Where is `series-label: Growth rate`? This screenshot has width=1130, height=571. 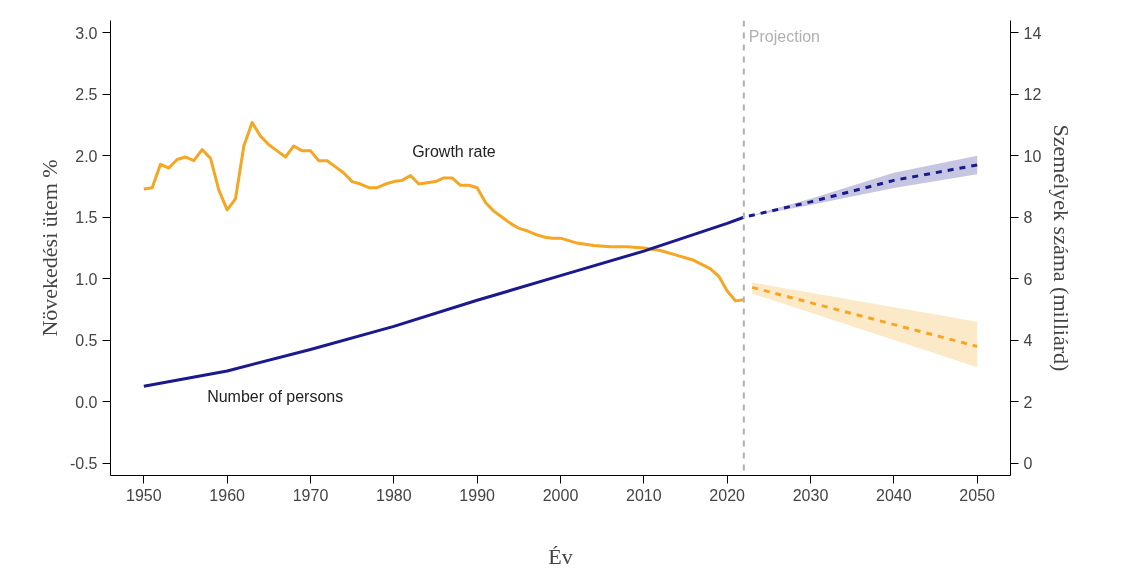
series-label: Growth rate is located at coordinates (454, 151).